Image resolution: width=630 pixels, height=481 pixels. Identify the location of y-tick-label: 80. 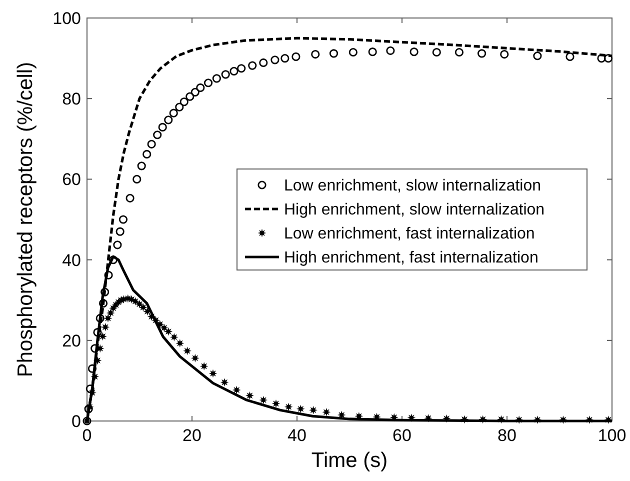
(71, 99).